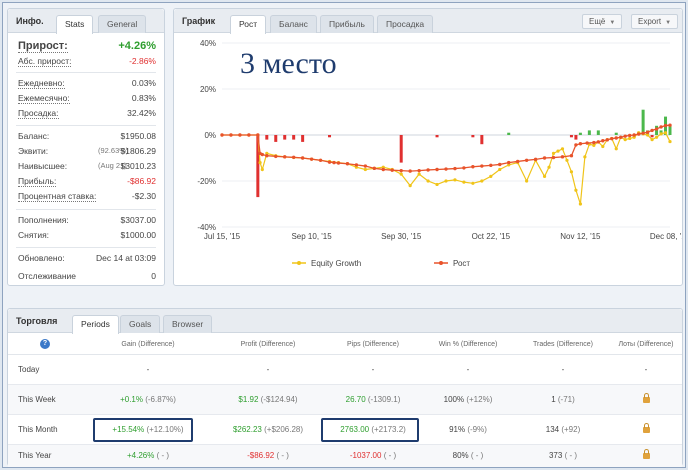 Image resolution: width=688 pixels, height=470 pixels. I want to click on stats-tabbar: Инфо. Stats General, so click(86, 21).